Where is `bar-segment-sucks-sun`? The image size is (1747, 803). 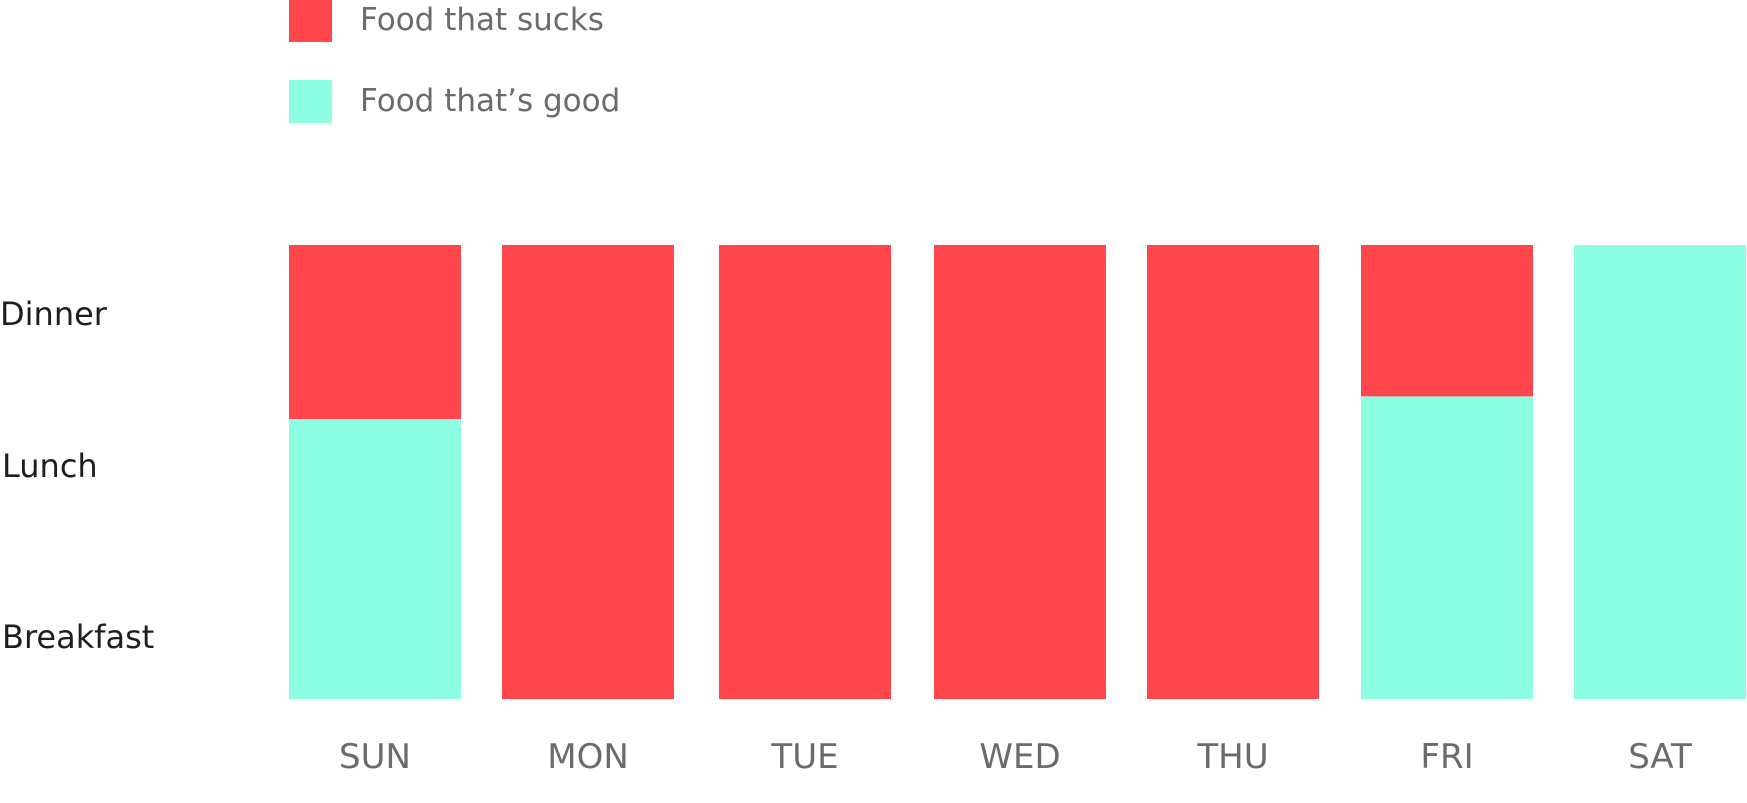
bar-segment-sucks-sun is located at coordinates (375, 332).